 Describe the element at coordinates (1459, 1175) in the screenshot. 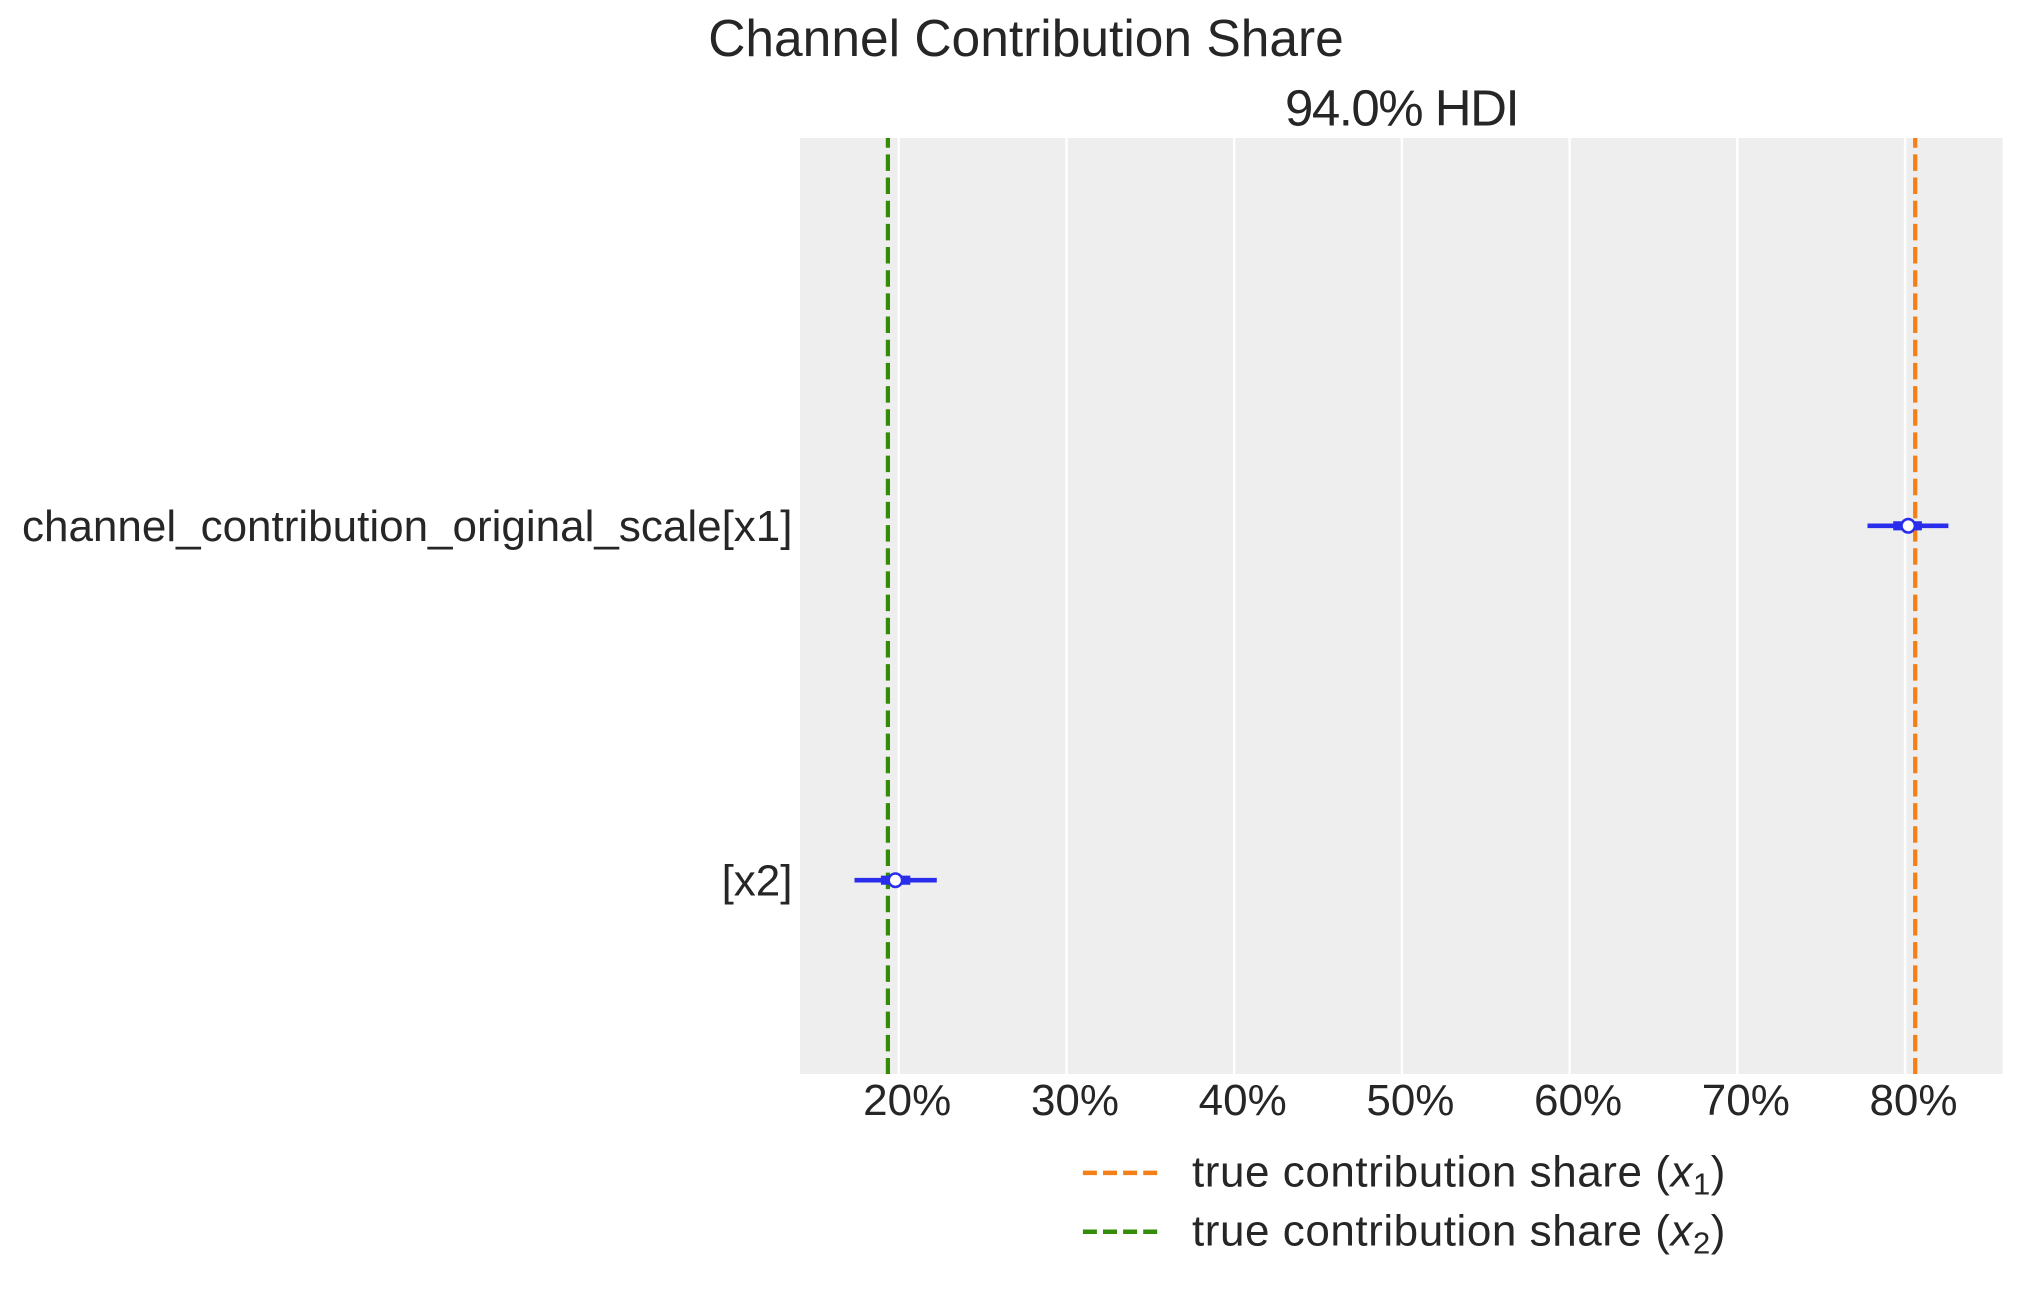

I see `svg-text: true contribution share (x1)` at that location.